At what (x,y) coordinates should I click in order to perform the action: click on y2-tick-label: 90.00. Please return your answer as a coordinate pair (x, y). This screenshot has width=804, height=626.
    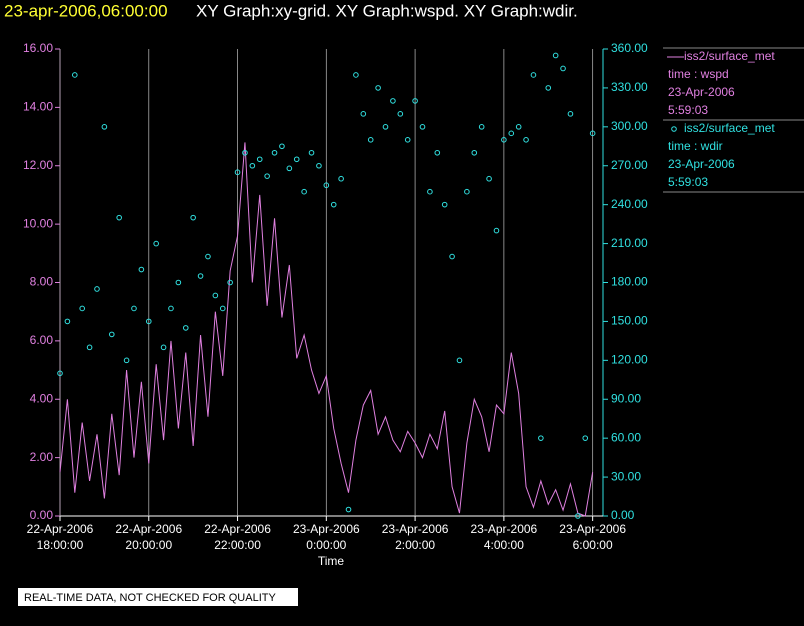
    Looking at the image, I should click on (626, 398).